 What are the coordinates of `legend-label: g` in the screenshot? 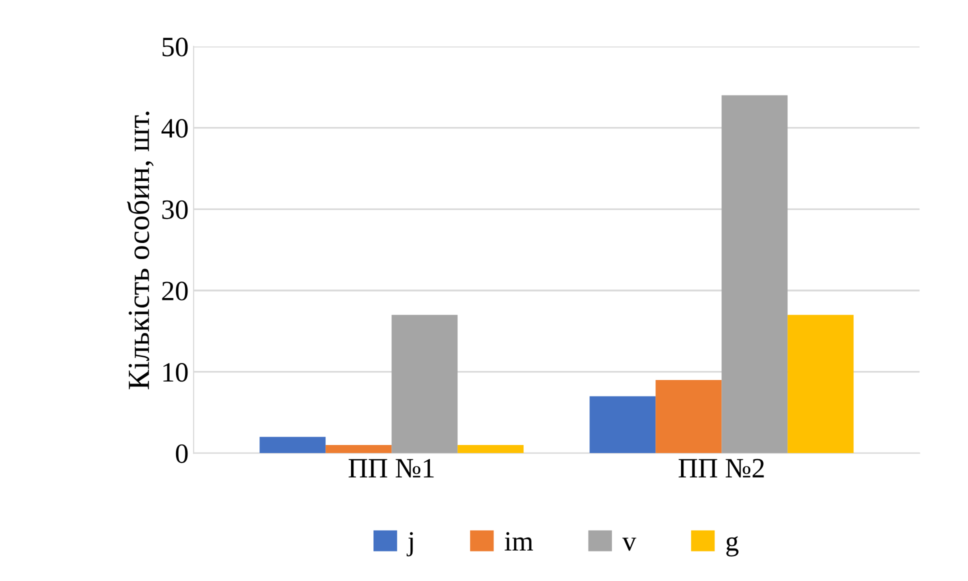 It's located at (732, 546).